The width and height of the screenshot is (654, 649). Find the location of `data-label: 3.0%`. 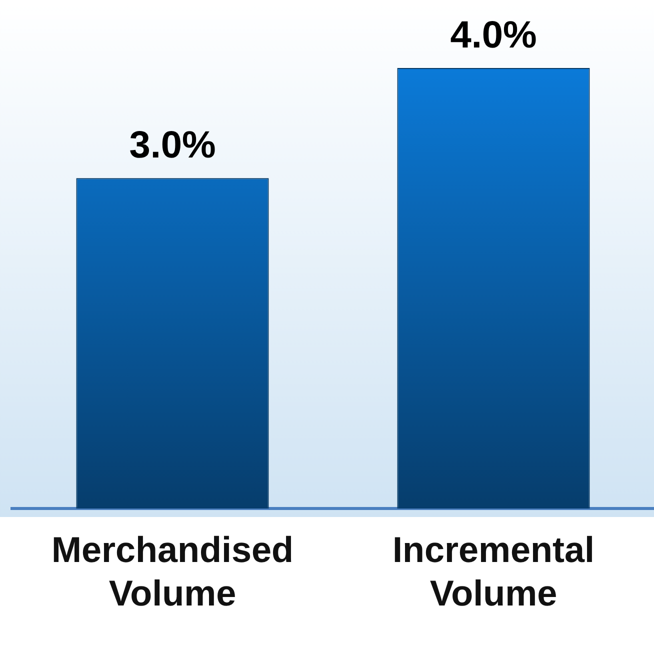

data-label: 3.0% is located at coordinates (172, 145).